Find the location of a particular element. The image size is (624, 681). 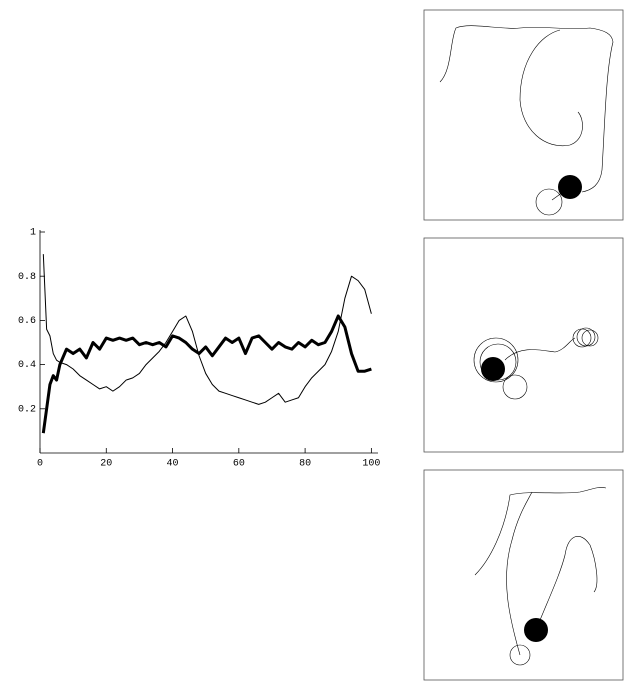

y-tick-label: 0.4 is located at coordinates (27, 365).